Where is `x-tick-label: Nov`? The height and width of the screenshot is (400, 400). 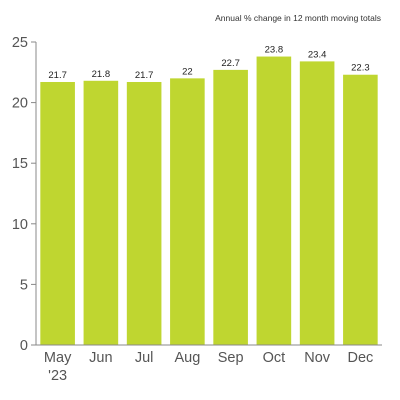 x-tick-label: Nov is located at coordinates (317, 358).